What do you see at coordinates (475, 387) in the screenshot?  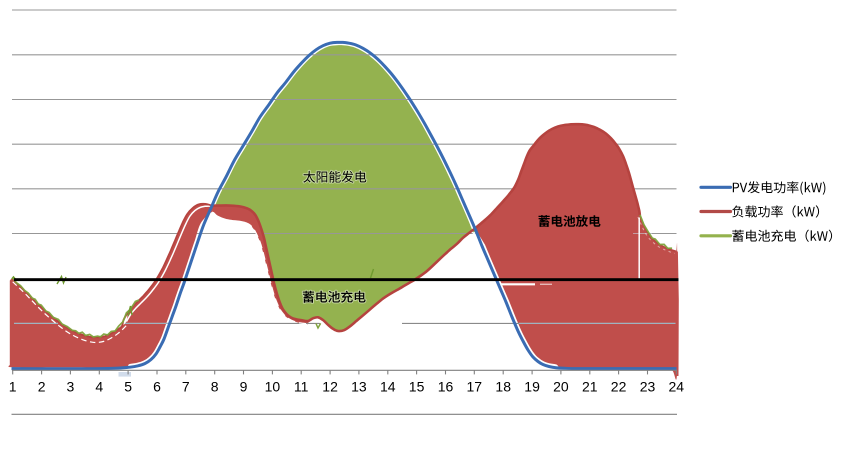 I see `svg-text: 17` at bounding box center [475, 387].